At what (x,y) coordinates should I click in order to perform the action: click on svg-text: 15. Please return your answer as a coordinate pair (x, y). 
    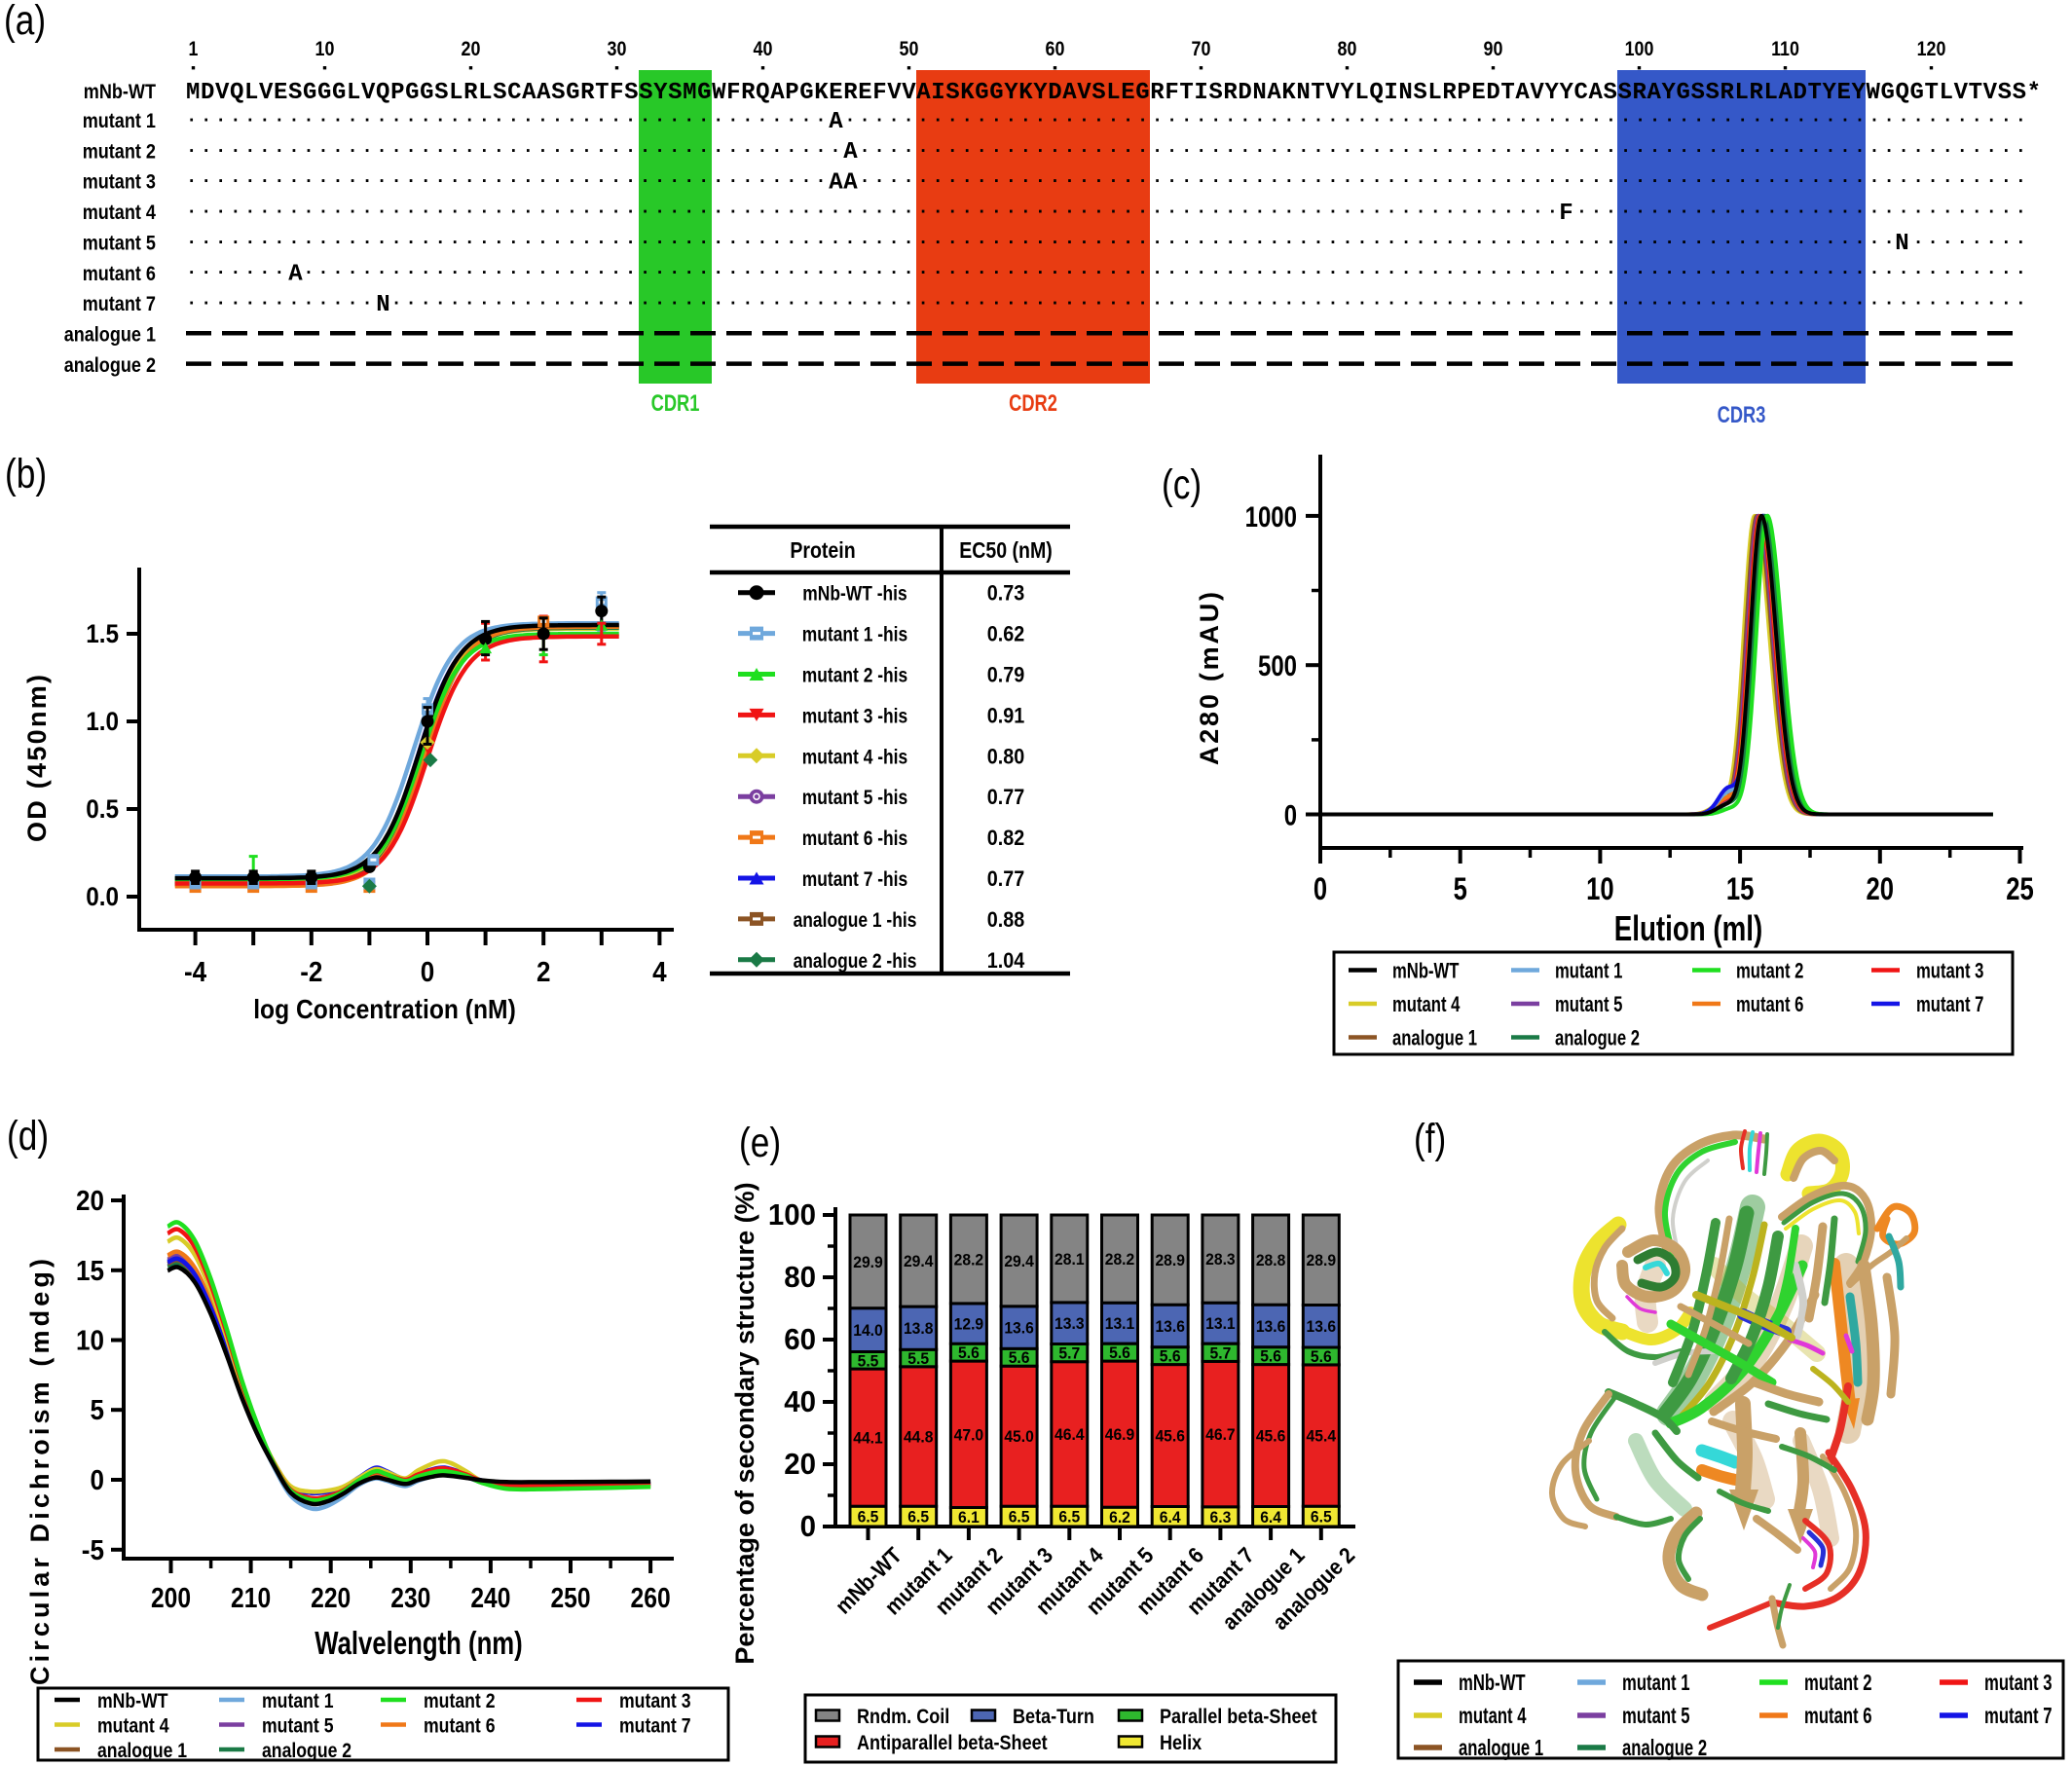
    Looking at the image, I should click on (1740, 888).